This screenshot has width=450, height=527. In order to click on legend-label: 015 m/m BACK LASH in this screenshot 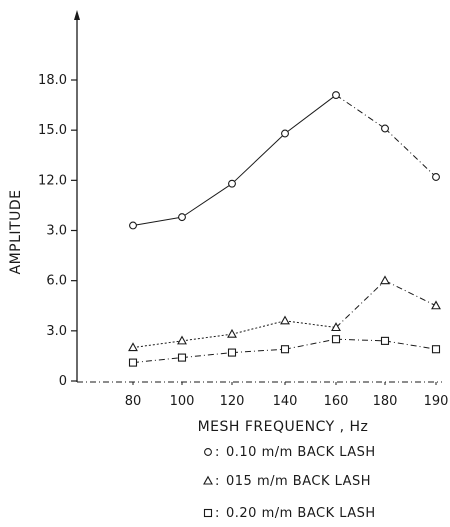, I will do `click(298, 481)`.